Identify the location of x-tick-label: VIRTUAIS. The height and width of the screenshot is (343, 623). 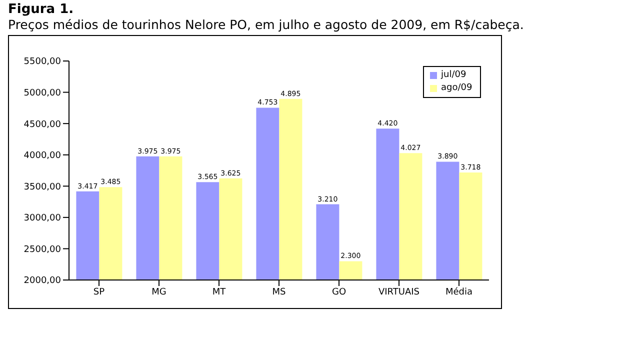
(399, 292).